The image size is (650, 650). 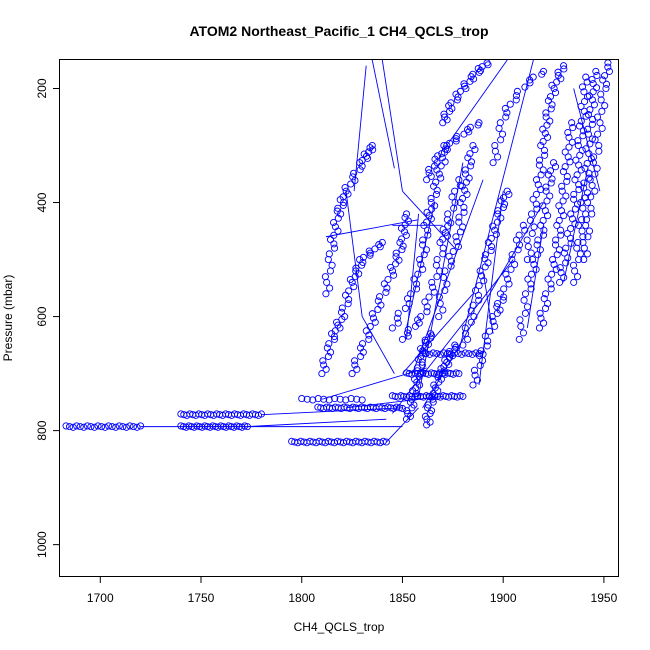 I want to click on x-tick-label: 1700, so click(x=100, y=598).